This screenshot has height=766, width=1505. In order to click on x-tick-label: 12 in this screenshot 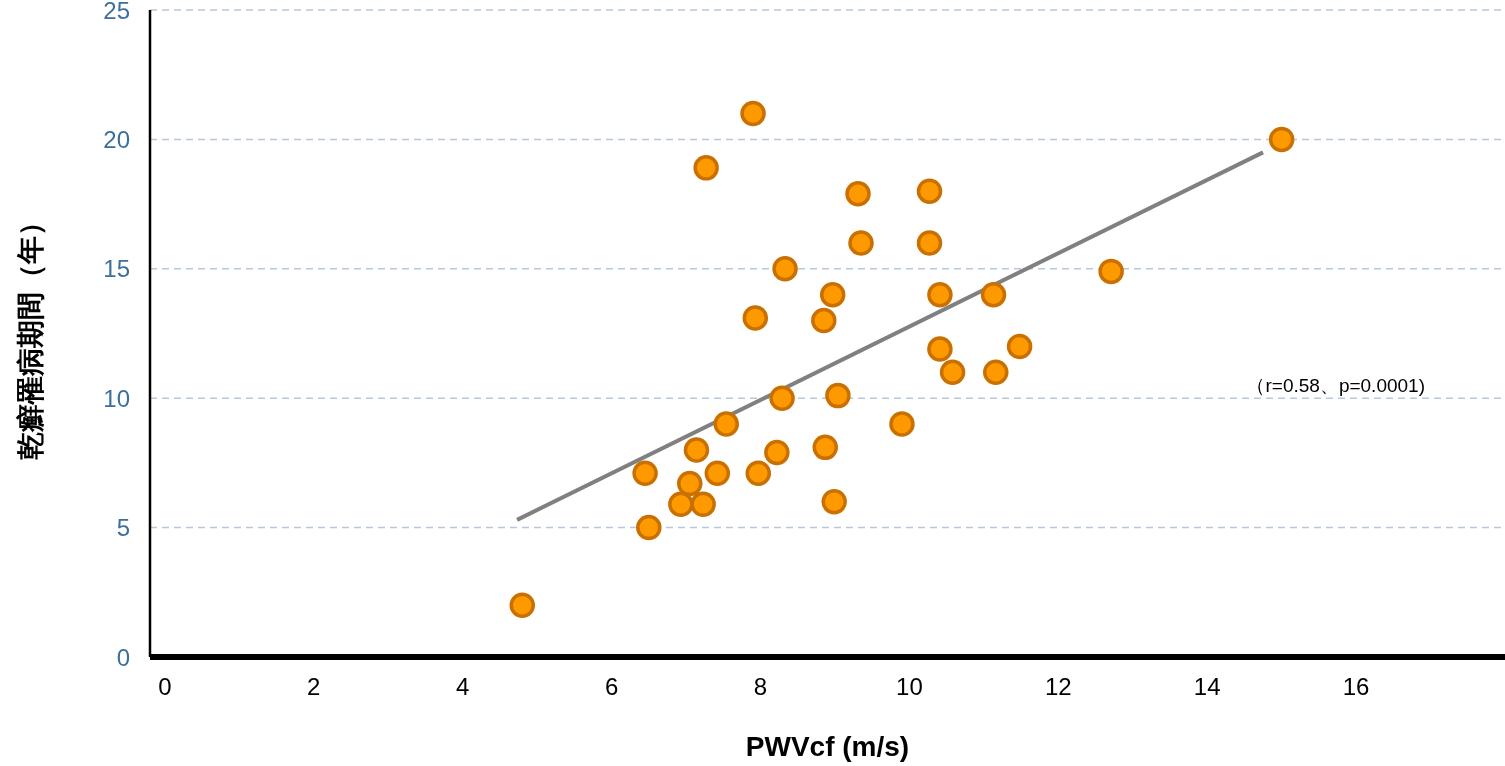, I will do `click(1058, 686)`.